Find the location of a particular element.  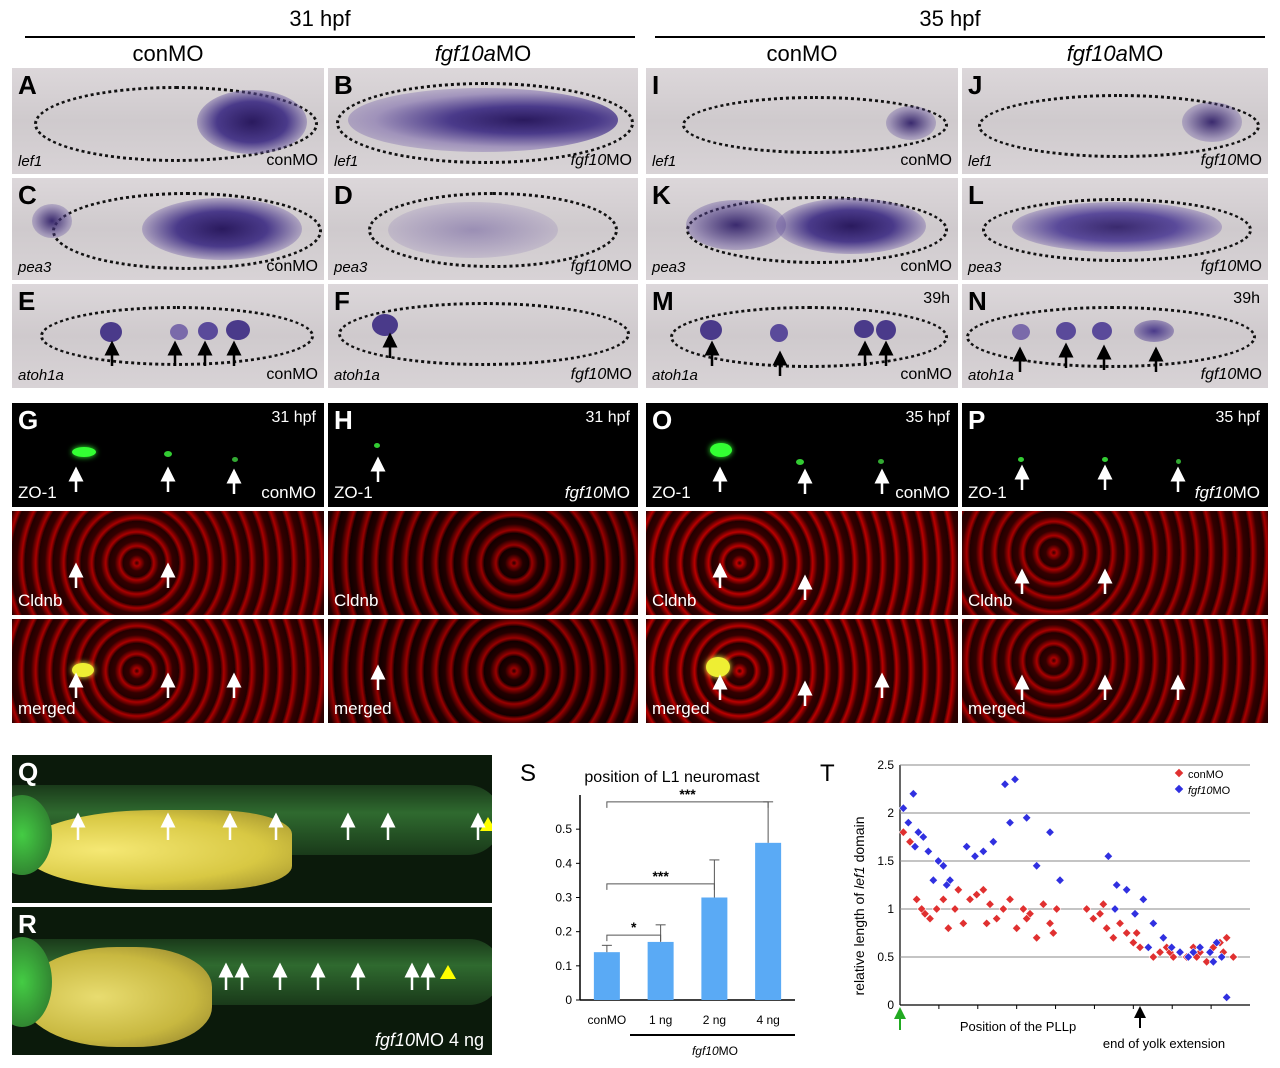

panel-B: B lef1 fgf10MO is located at coordinates (483, 121).